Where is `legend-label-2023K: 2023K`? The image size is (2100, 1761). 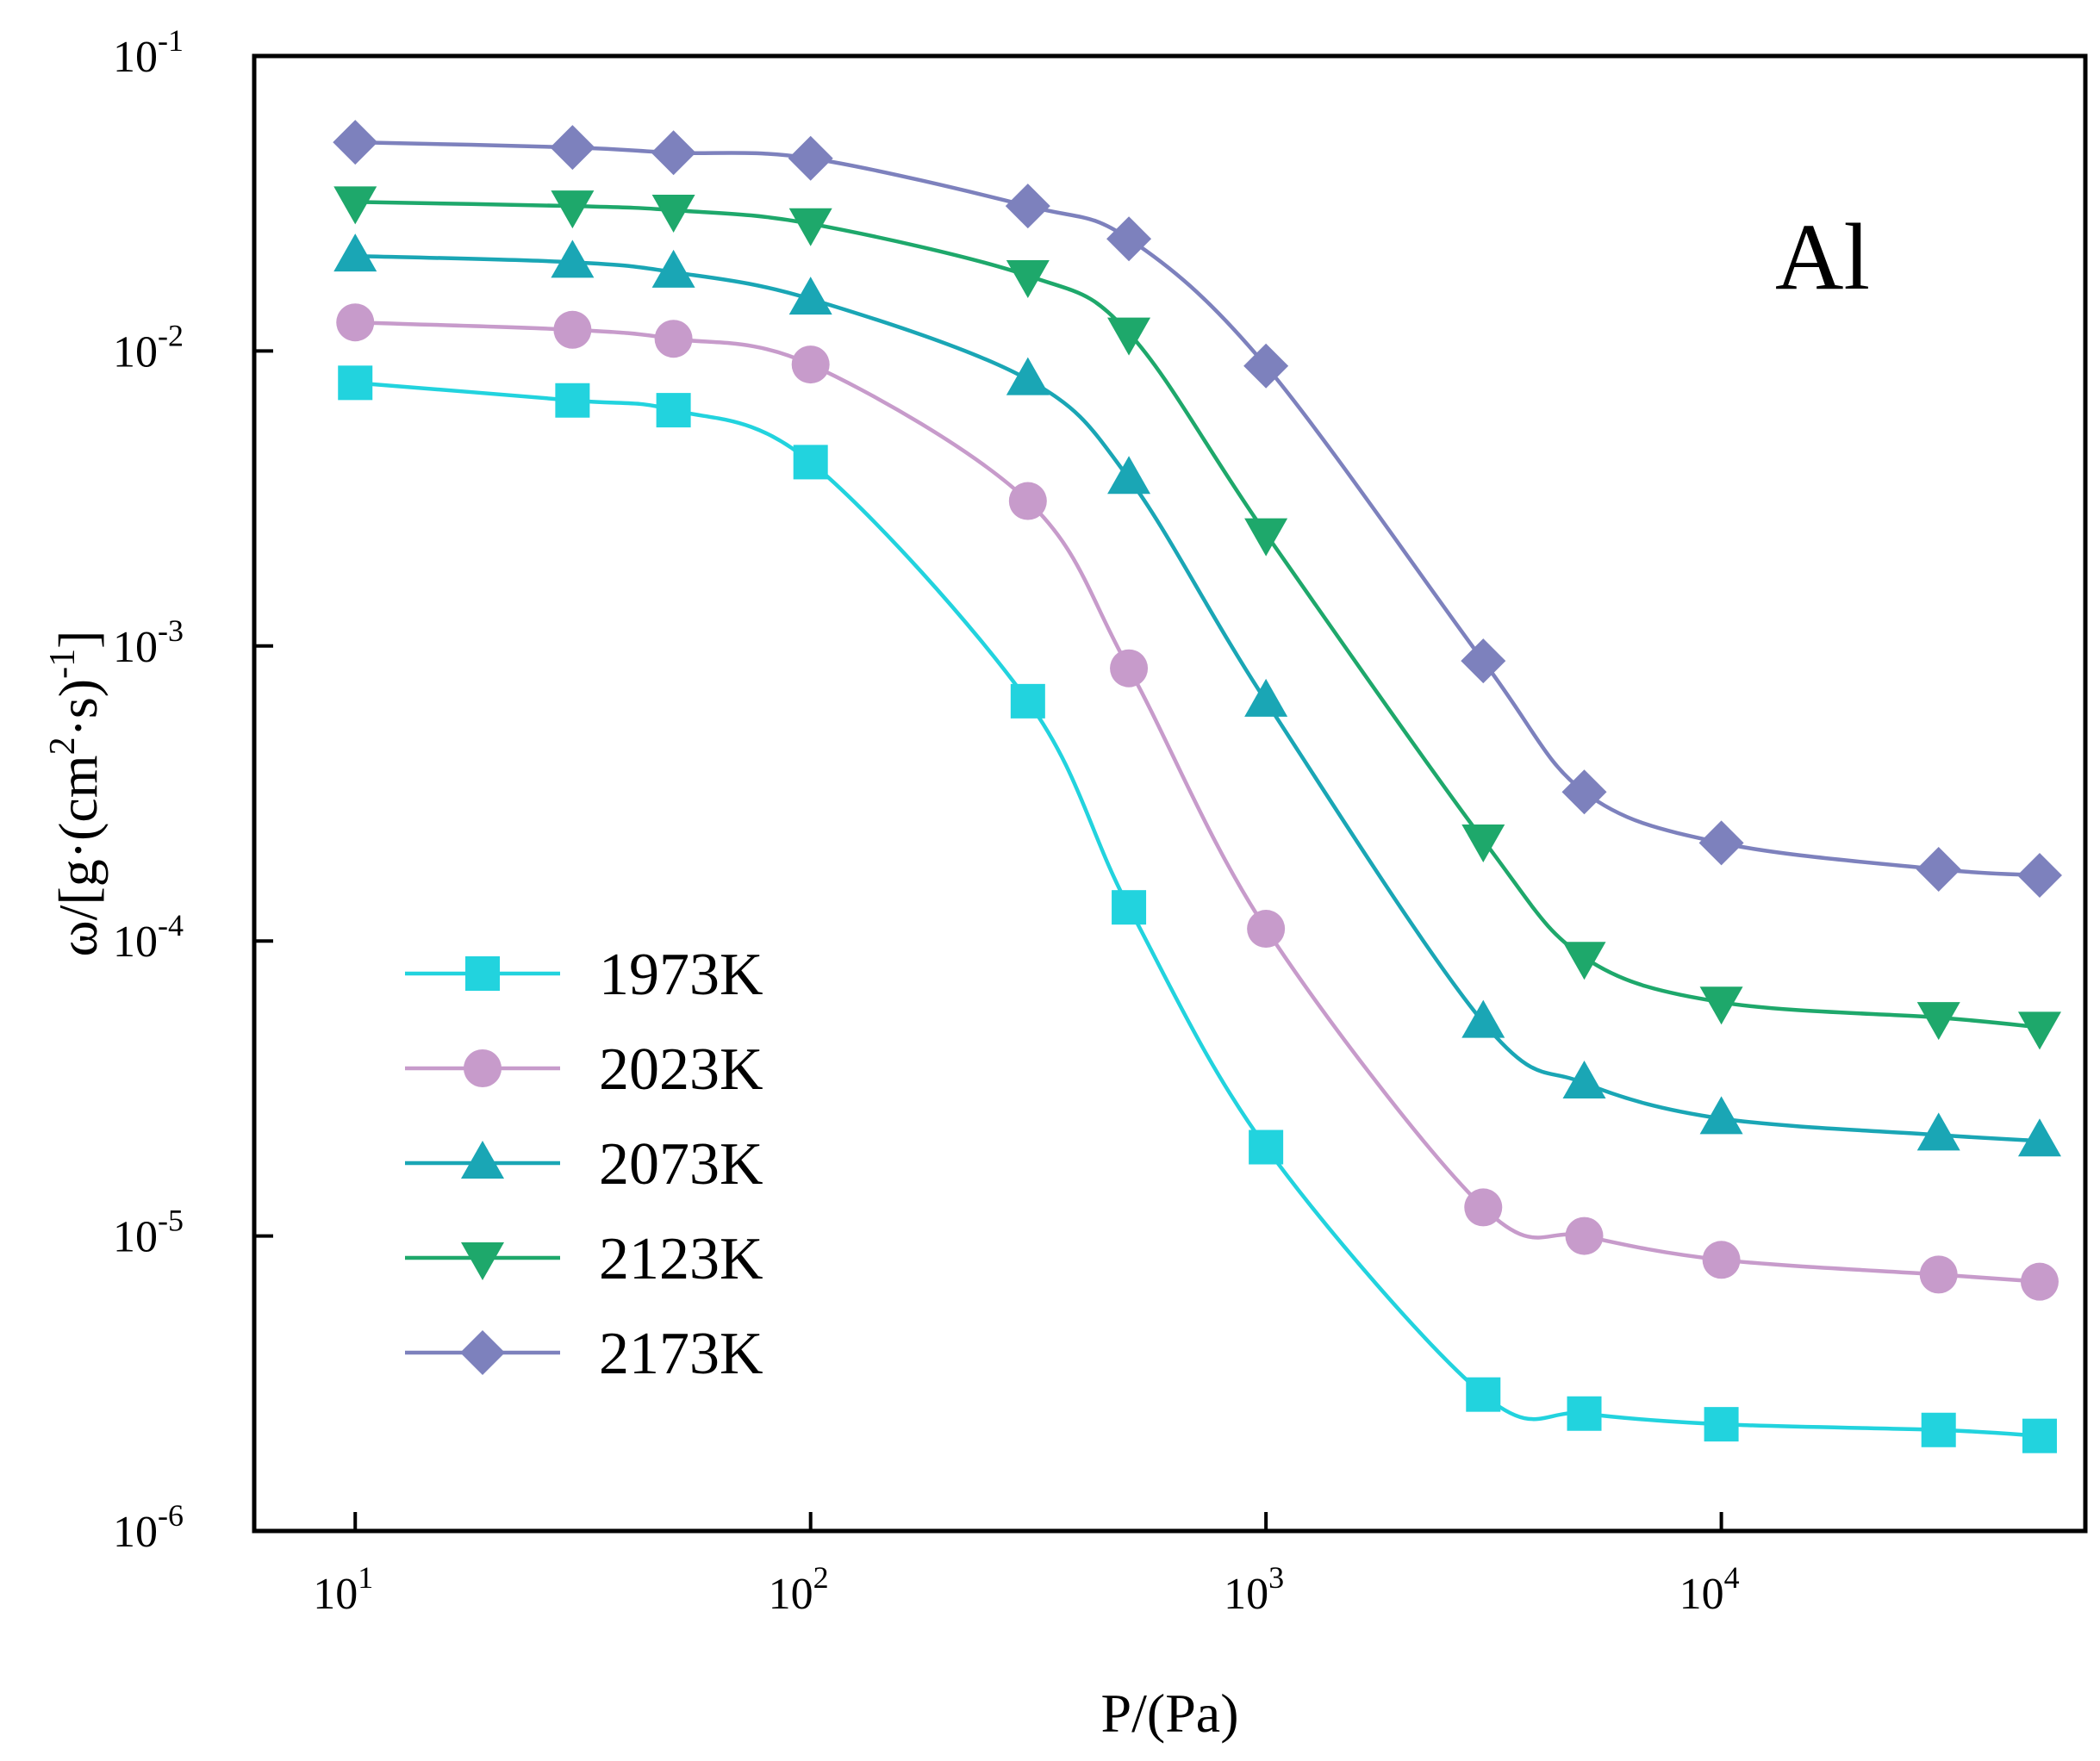
legend-label-2023K: 2023K is located at coordinates (681, 1070).